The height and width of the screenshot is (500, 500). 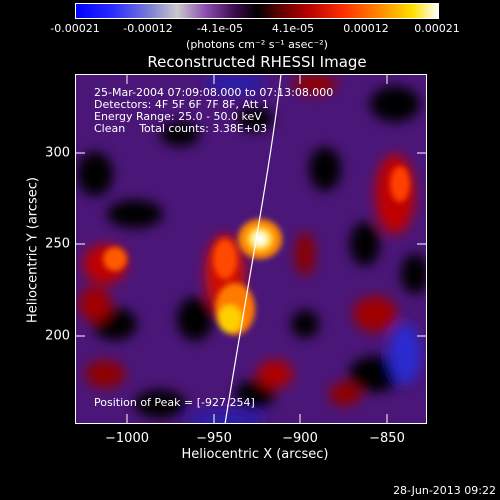 I want to click on solar-limb-line, so click(x=253, y=249).